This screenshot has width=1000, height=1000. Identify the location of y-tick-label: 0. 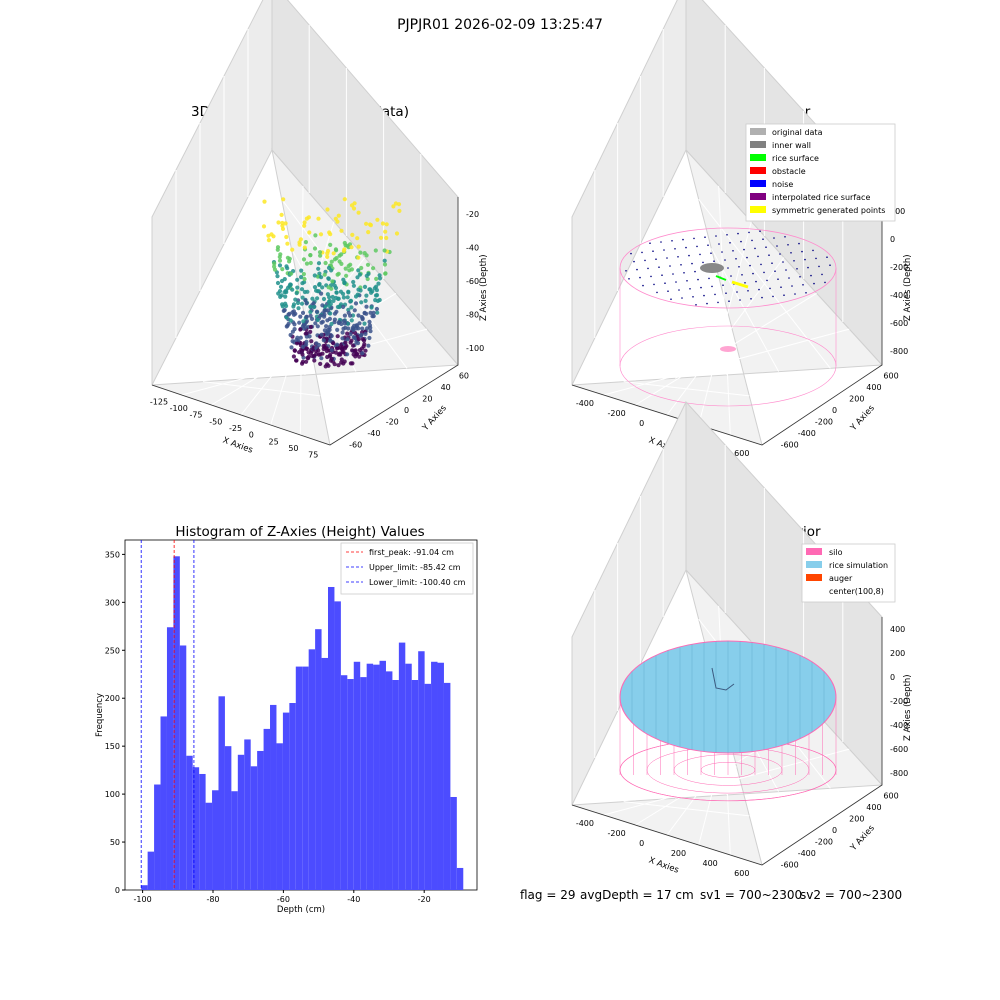
(834, 830).